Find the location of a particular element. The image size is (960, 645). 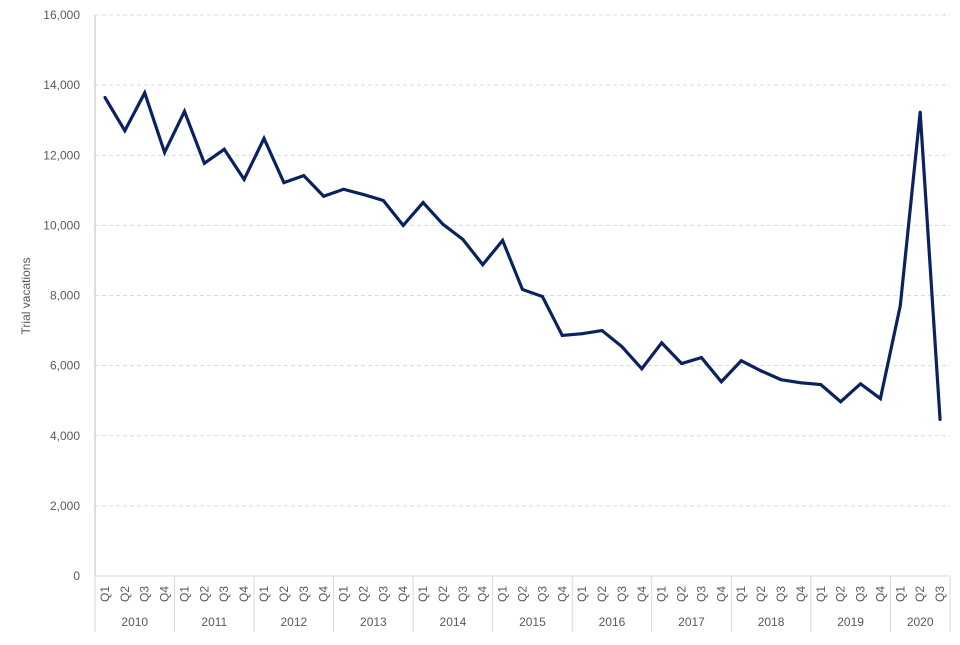

y-tick-label: 6,000 is located at coordinates (65, 366).